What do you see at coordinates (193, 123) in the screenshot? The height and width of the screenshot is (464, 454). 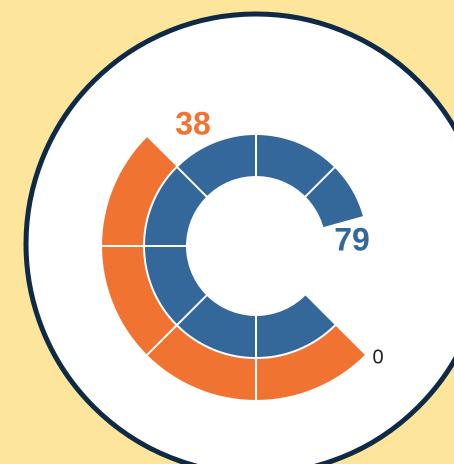 I see `outer-value-label: 38` at bounding box center [193, 123].